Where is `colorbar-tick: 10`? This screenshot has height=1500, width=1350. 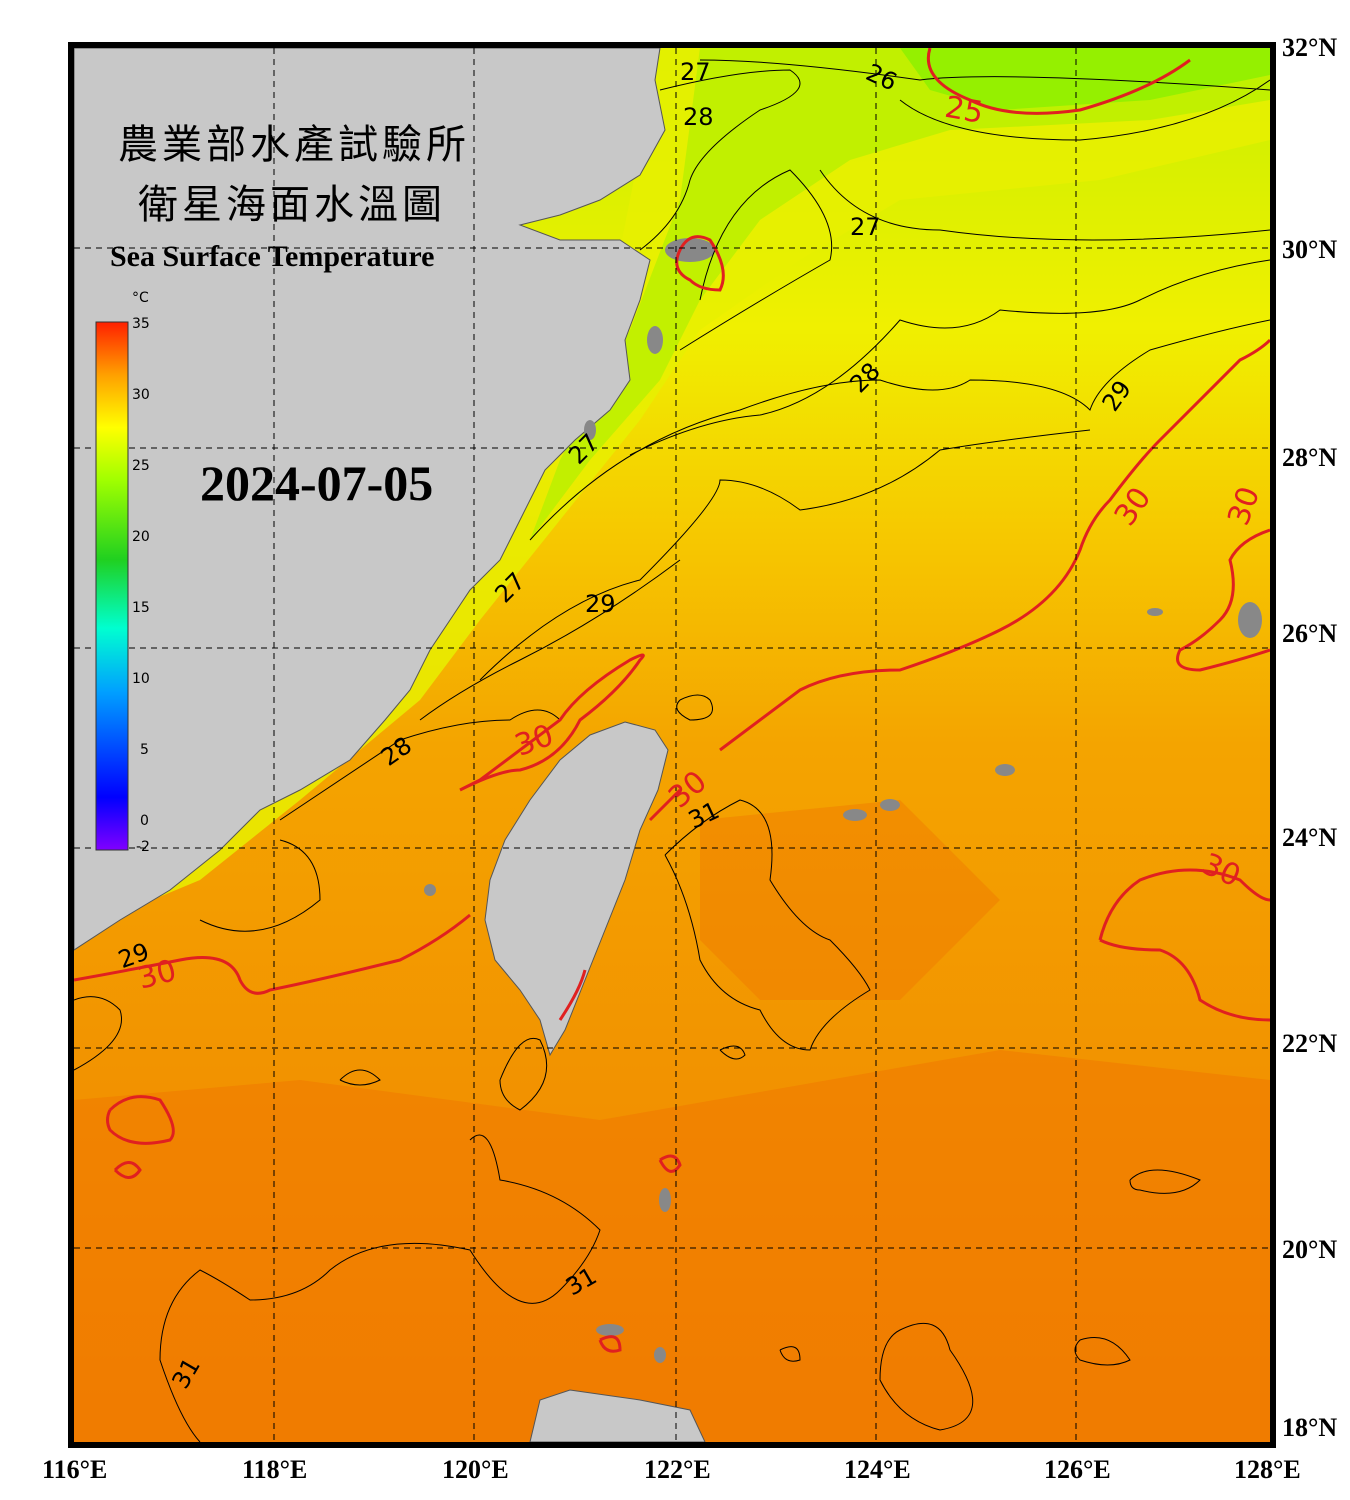 colorbar-tick: 10 is located at coordinates (141, 679).